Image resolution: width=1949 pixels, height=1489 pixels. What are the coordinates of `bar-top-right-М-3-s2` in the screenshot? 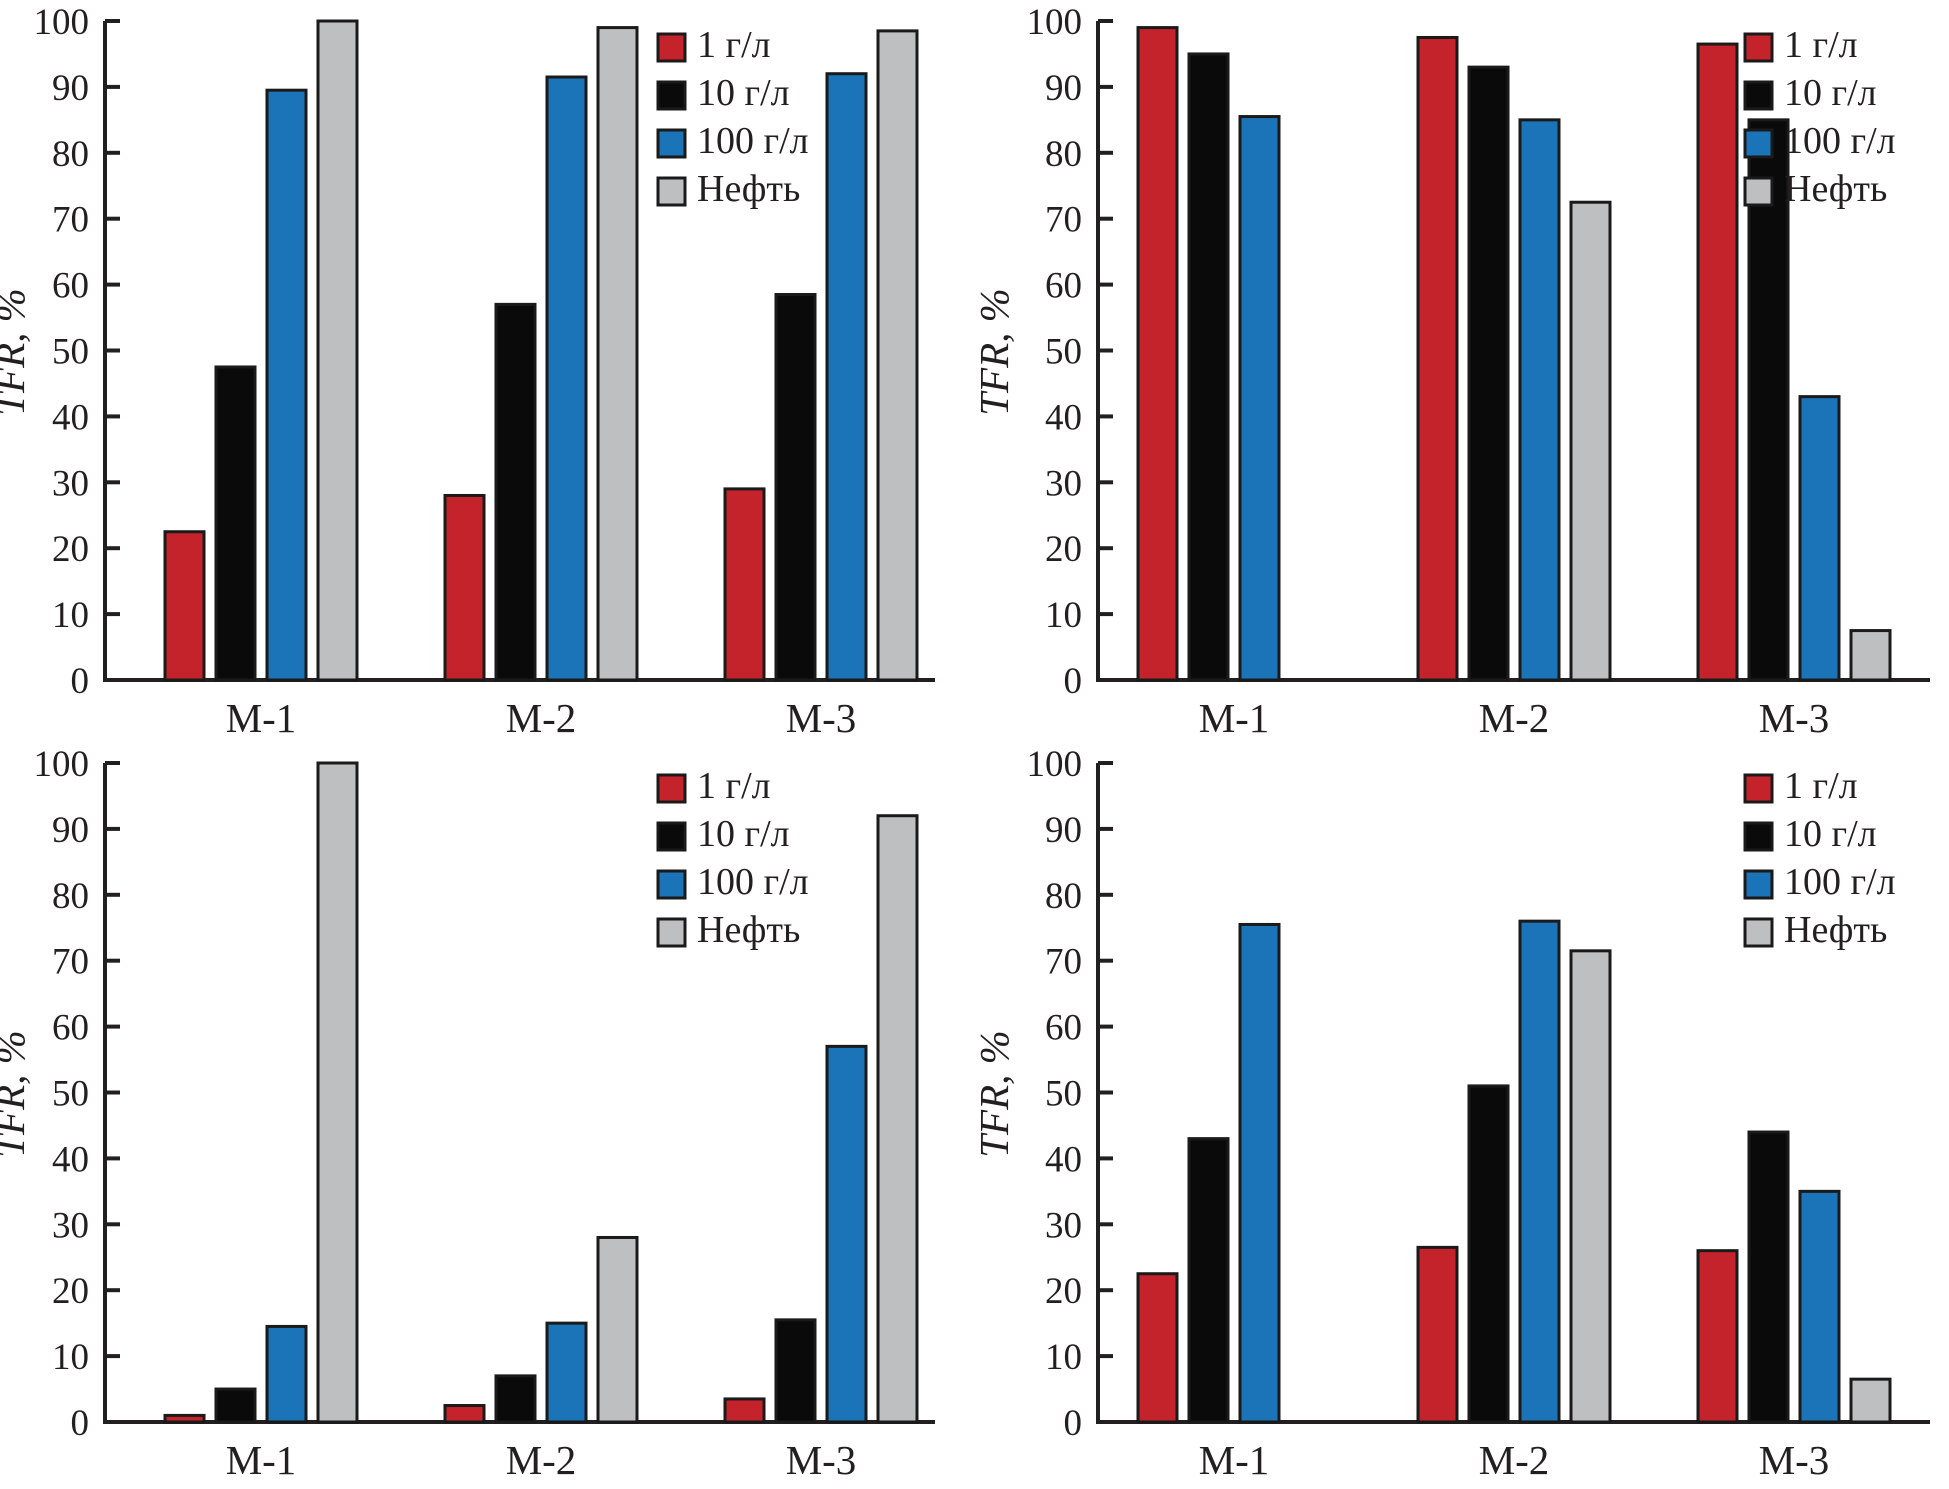 It's located at (1819, 538).